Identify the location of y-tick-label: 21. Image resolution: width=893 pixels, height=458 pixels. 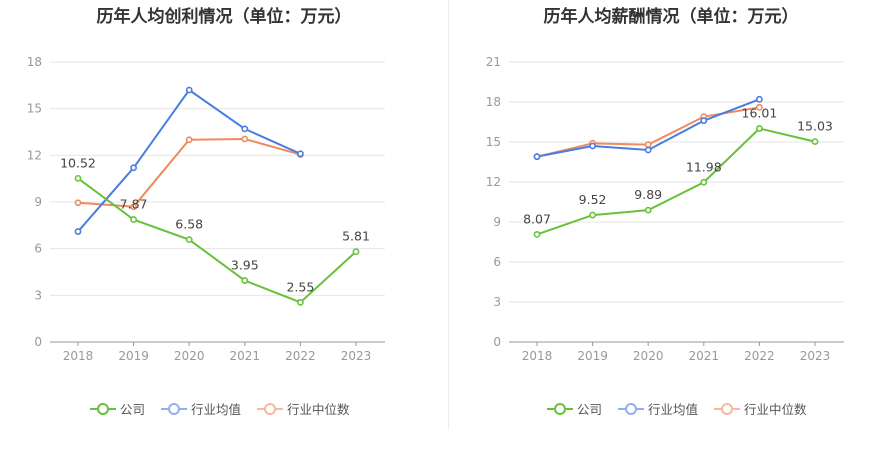
(493, 62).